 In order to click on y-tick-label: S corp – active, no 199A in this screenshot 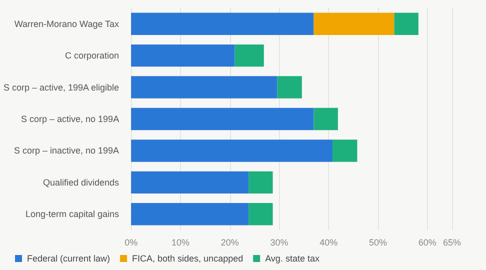, I will do `click(70, 119)`.